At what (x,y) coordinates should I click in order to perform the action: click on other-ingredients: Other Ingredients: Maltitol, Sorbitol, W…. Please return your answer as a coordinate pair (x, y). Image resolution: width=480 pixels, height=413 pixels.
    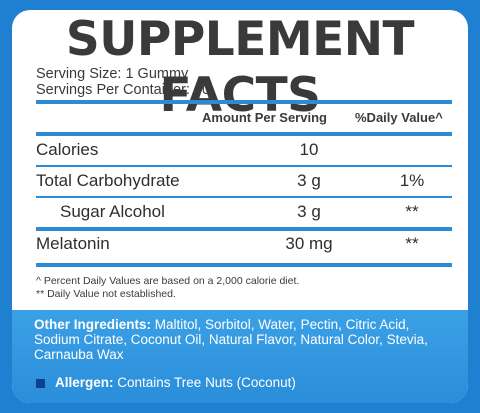
    Looking at the image, I should click on (244, 339).